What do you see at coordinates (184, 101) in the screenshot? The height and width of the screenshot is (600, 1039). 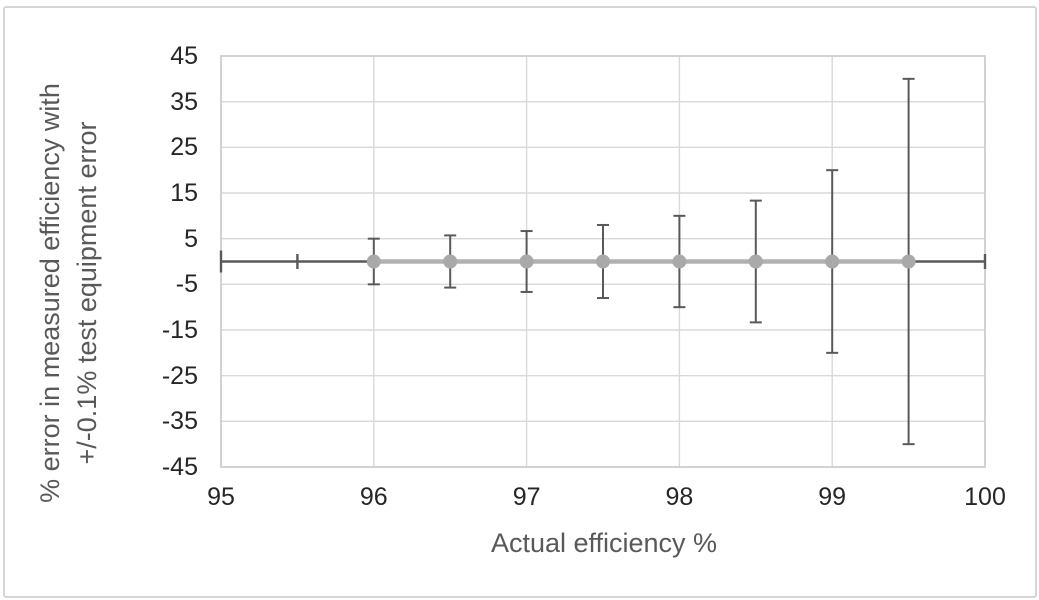 I see `y-tick-label: 35` at bounding box center [184, 101].